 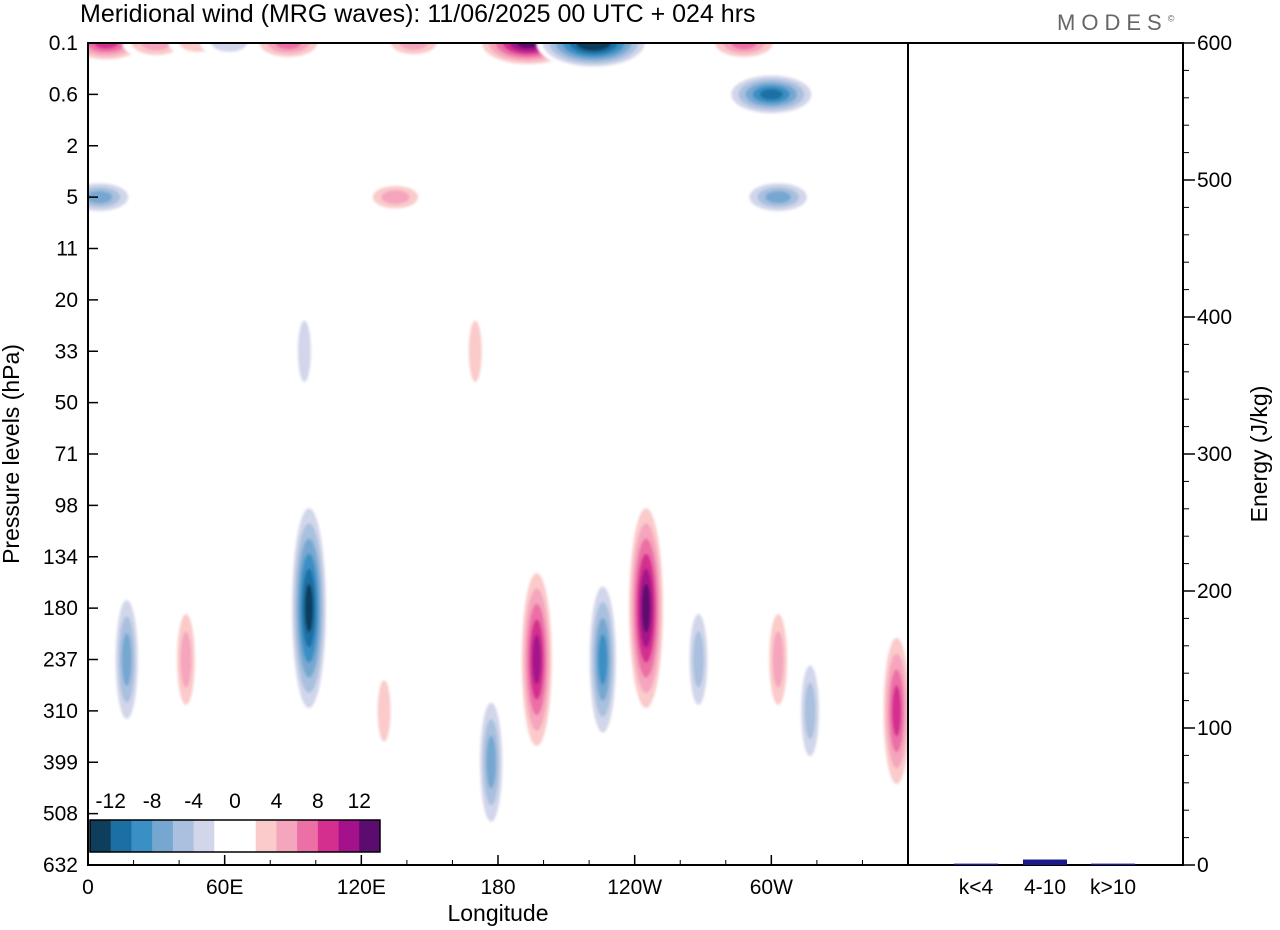 I want to click on x-tick-label: 120E, so click(x=361, y=887).